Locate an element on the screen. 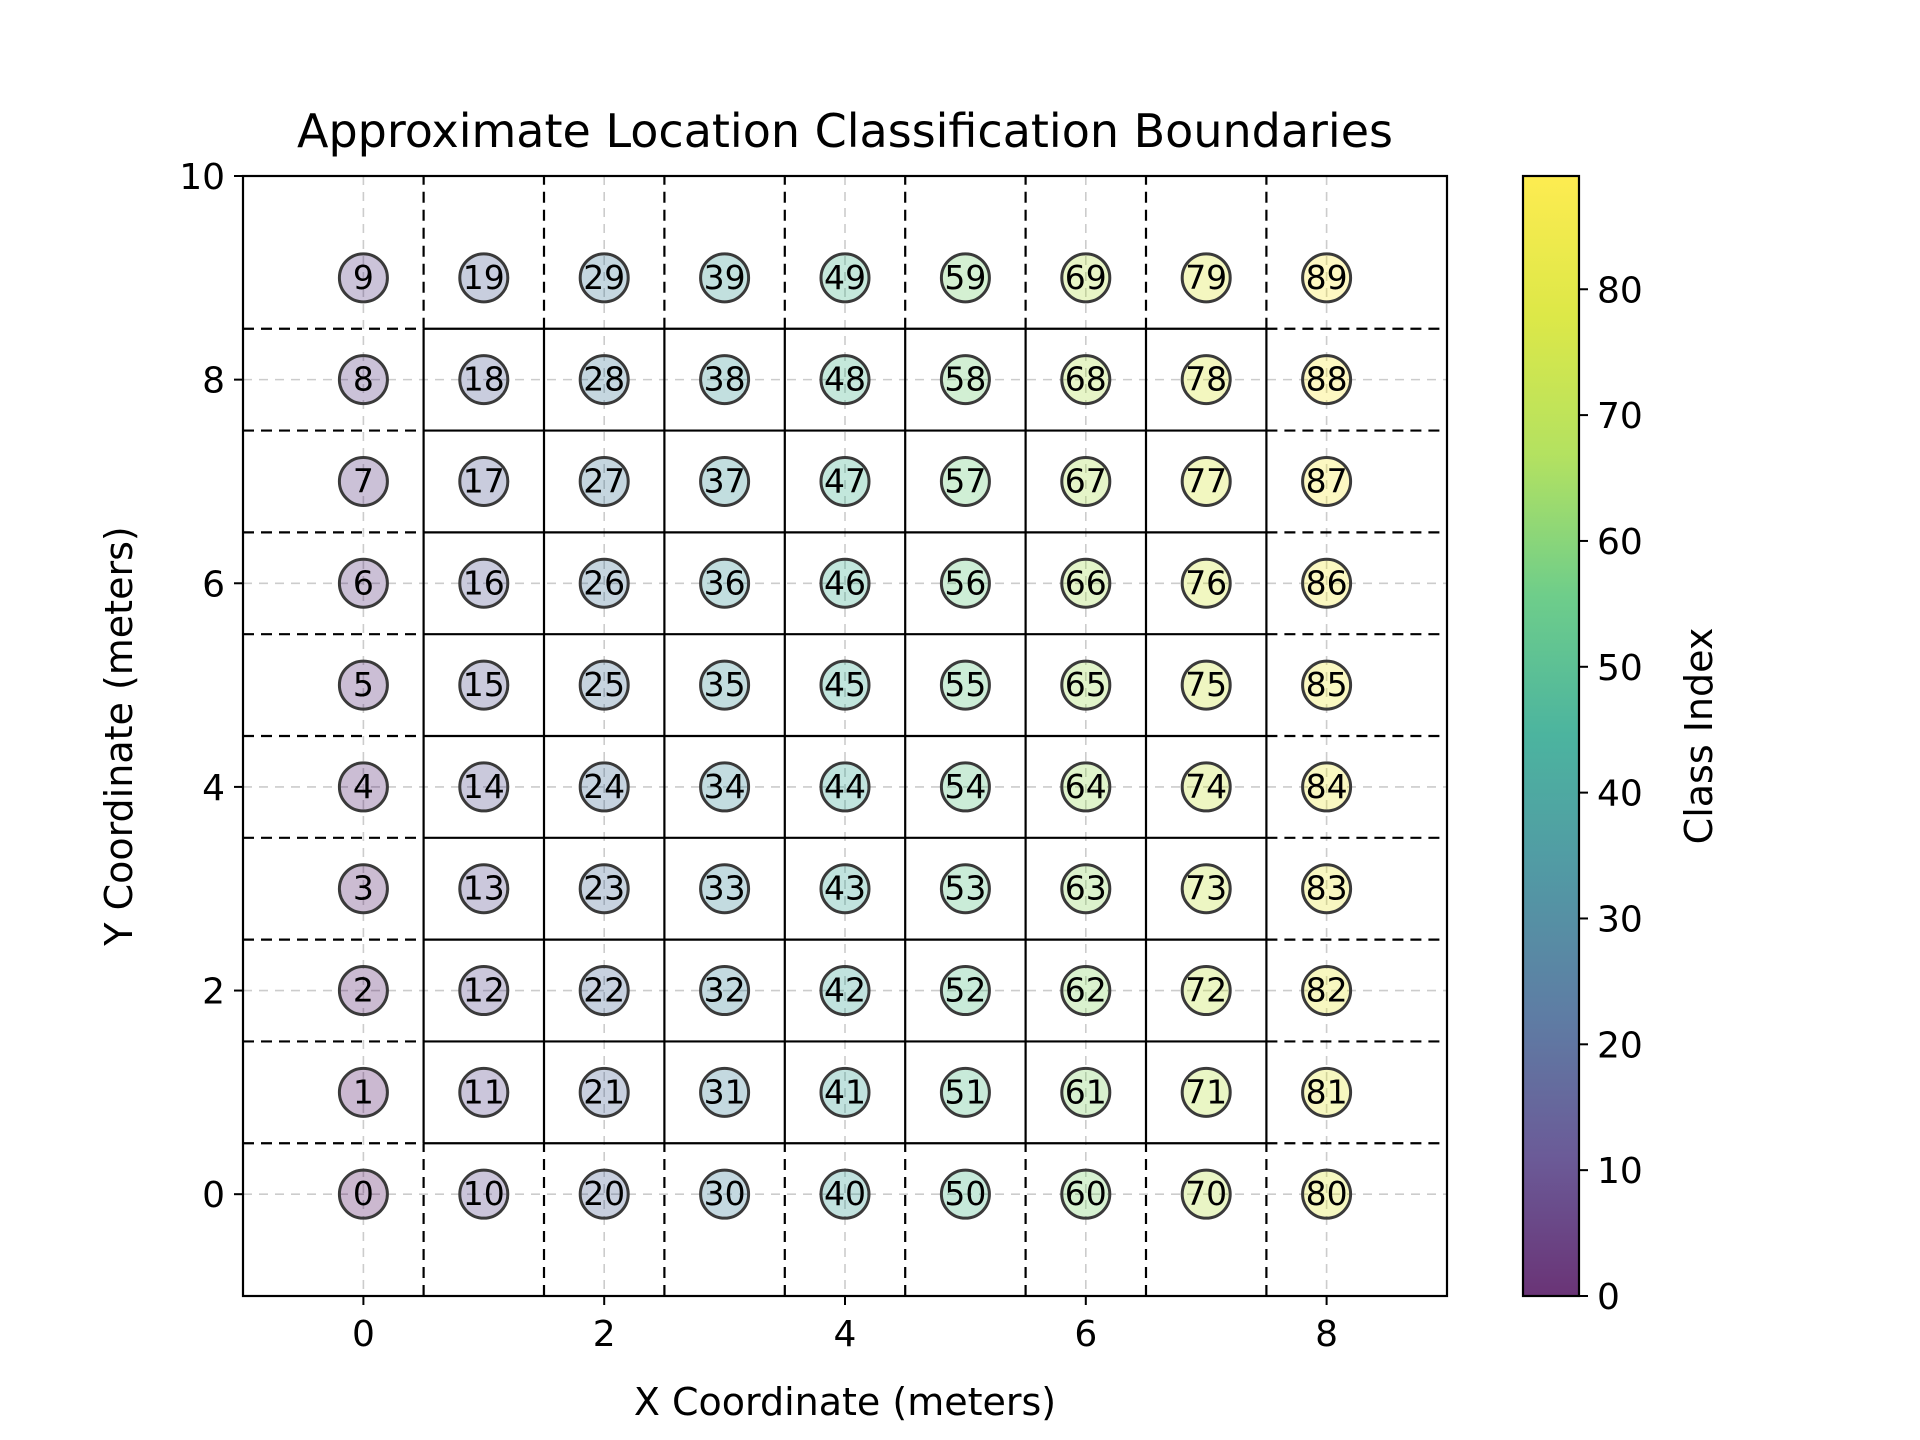 The image size is (1920, 1440). class-point: 42 is located at coordinates (845, 991).